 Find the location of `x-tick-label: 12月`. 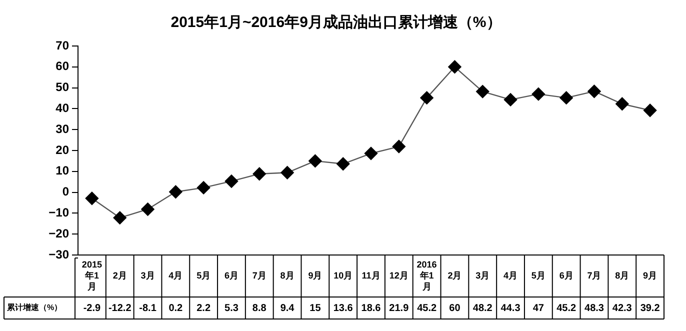

x-tick-label: 12月 is located at coordinates (398, 275).